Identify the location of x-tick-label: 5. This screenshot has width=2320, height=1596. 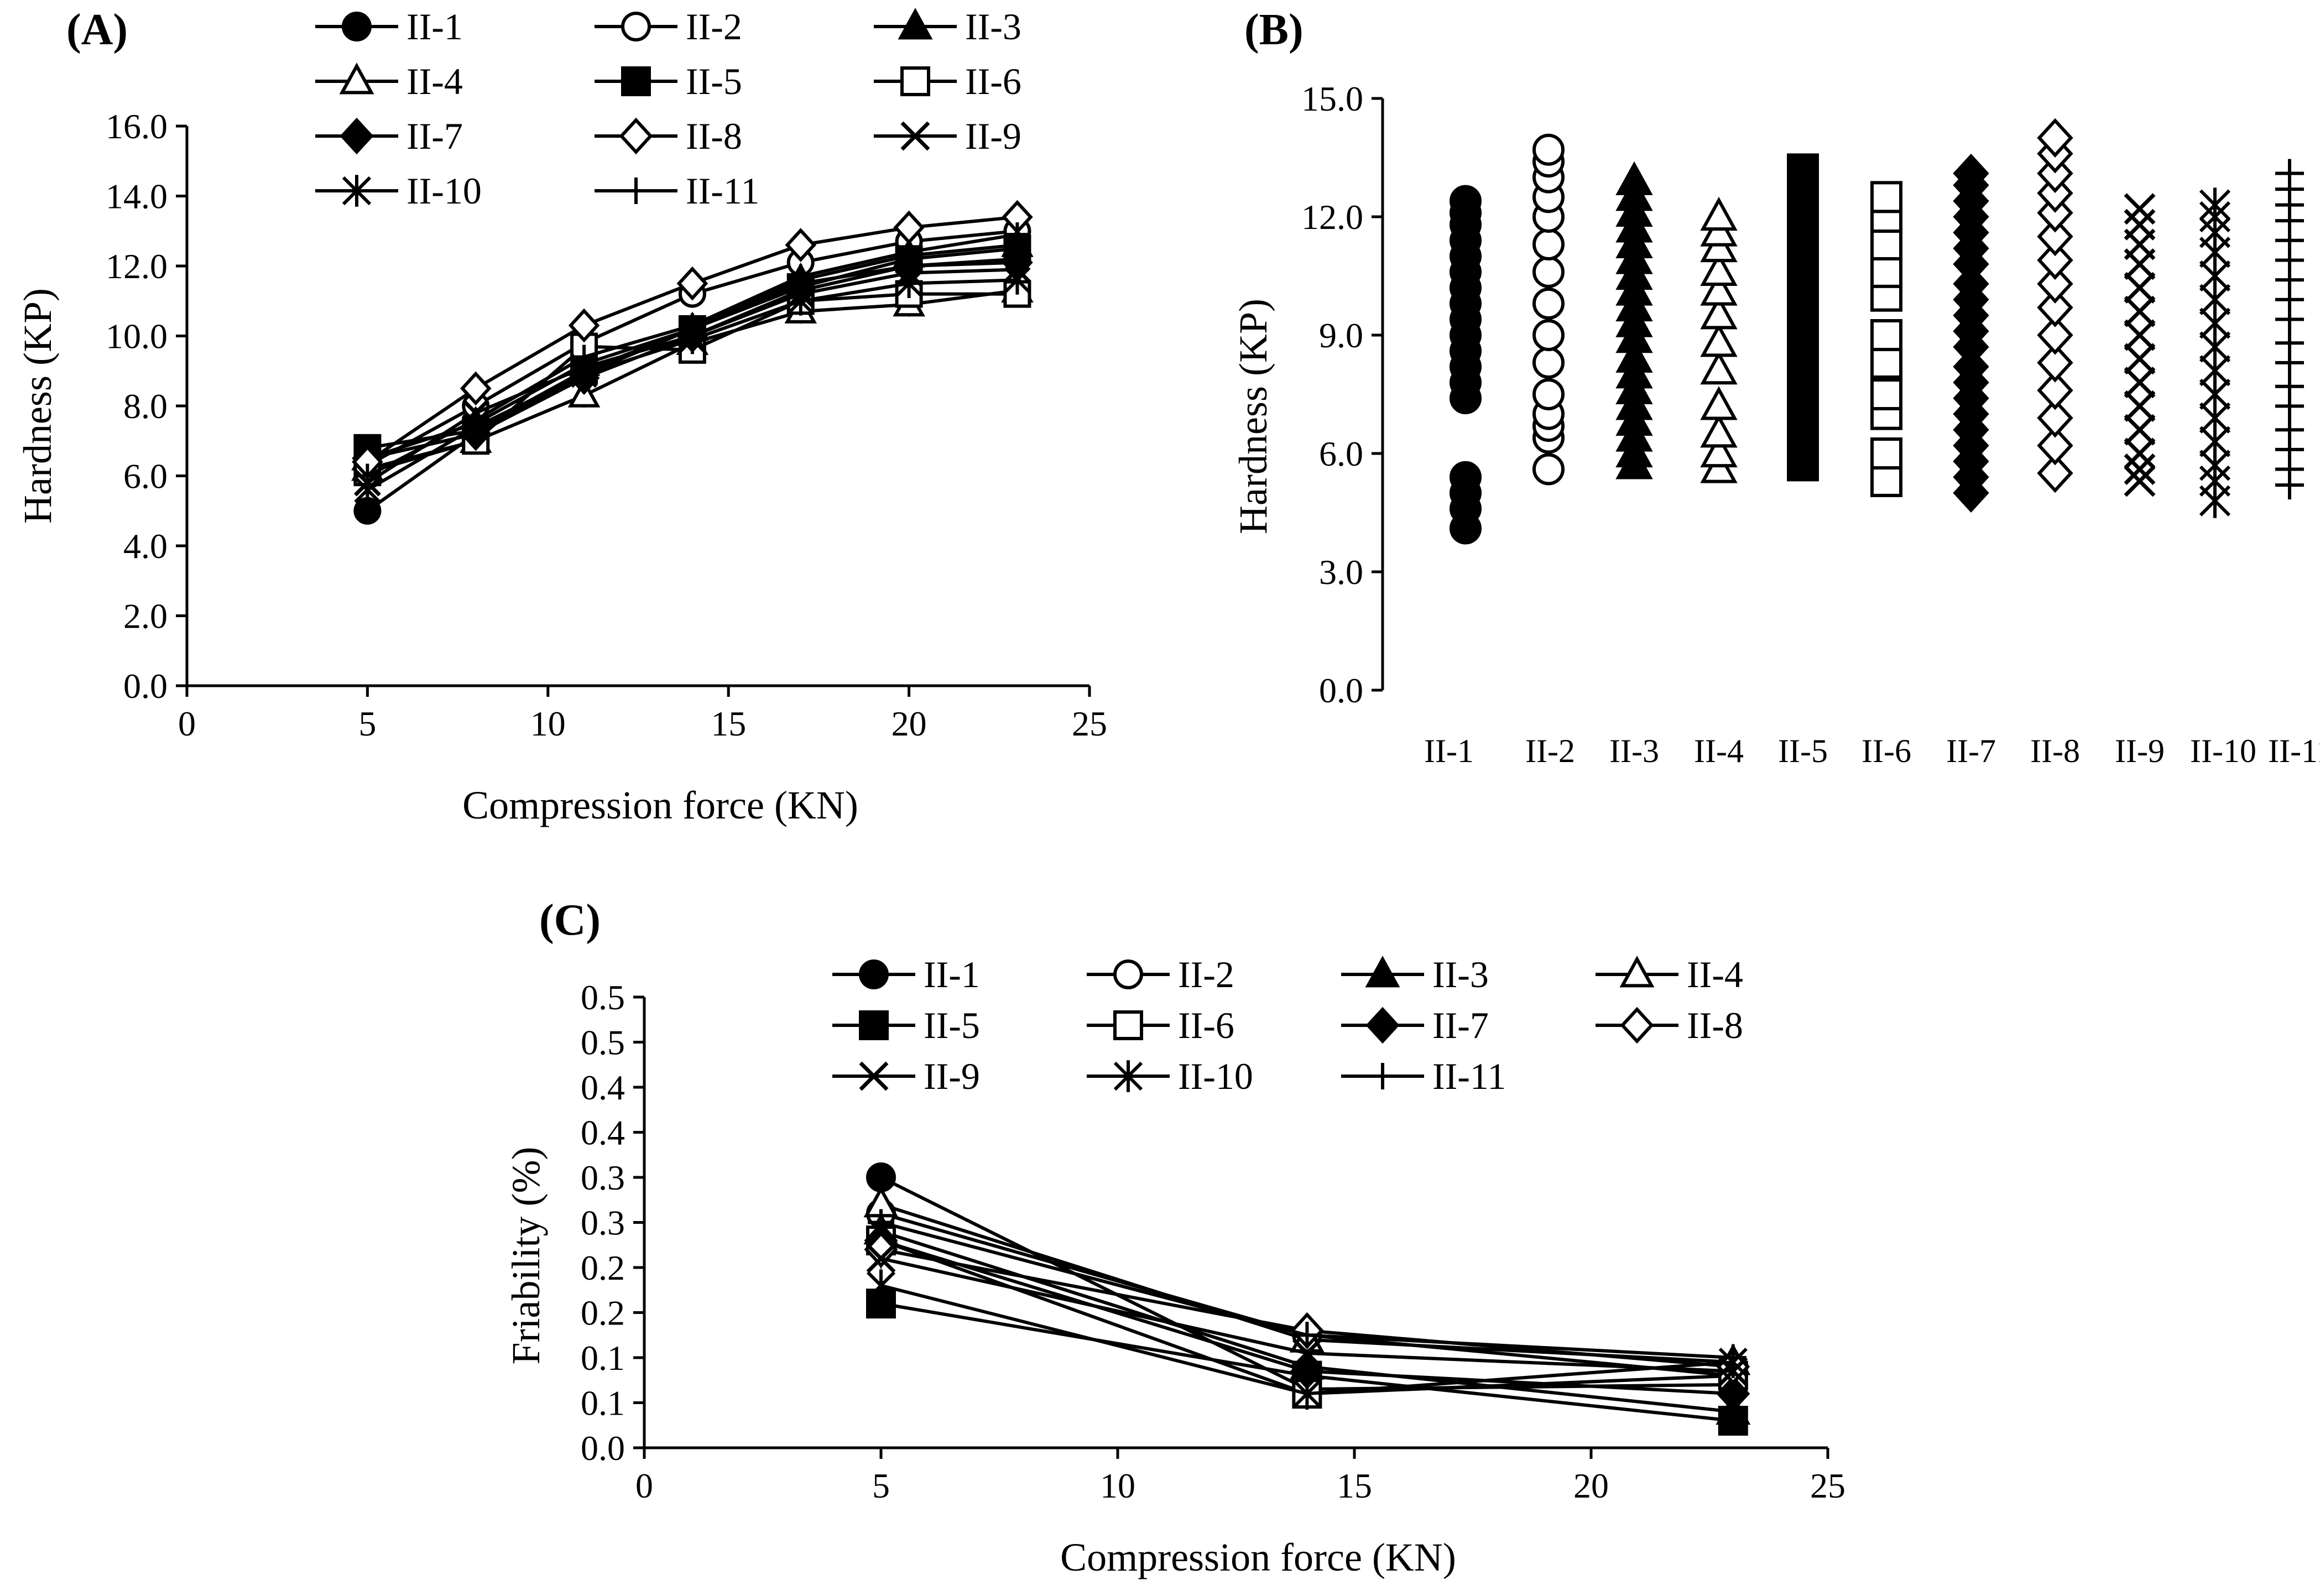
(367, 723).